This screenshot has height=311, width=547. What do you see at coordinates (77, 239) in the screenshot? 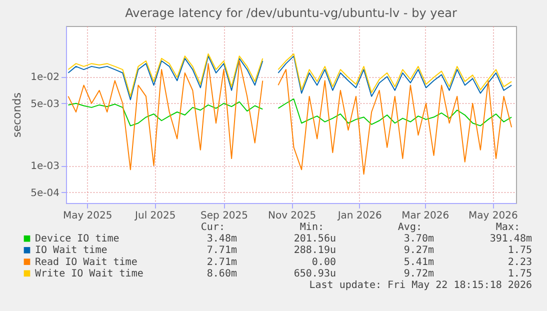
I see `legend-label: Device IO time` at bounding box center [77, 239].